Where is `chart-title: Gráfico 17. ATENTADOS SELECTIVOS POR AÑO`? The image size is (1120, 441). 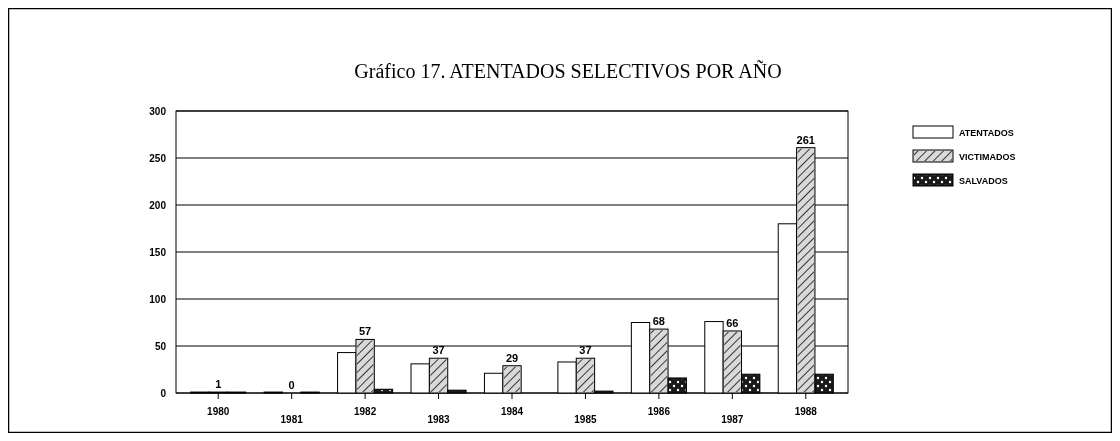
chart-title: Gráfico 17. ATENTADOS SELECTIVOS POR AÑO is located at coordinates (568, 70).